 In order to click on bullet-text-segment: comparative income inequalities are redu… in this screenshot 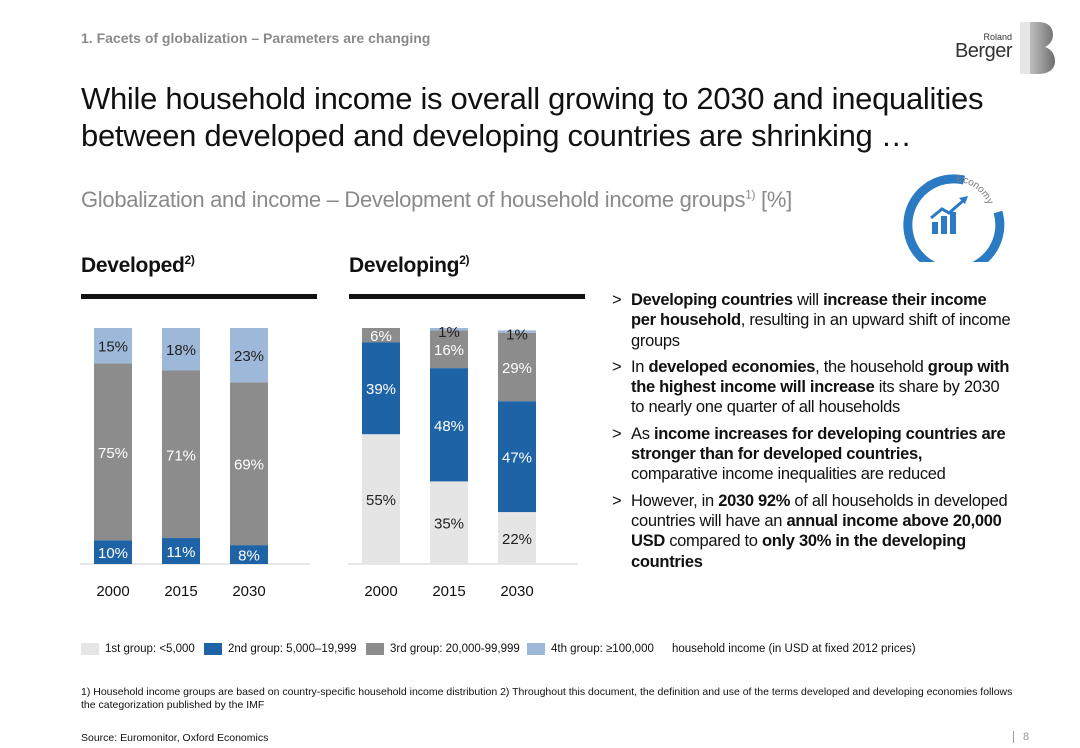, I will do `click(788, 474)`.